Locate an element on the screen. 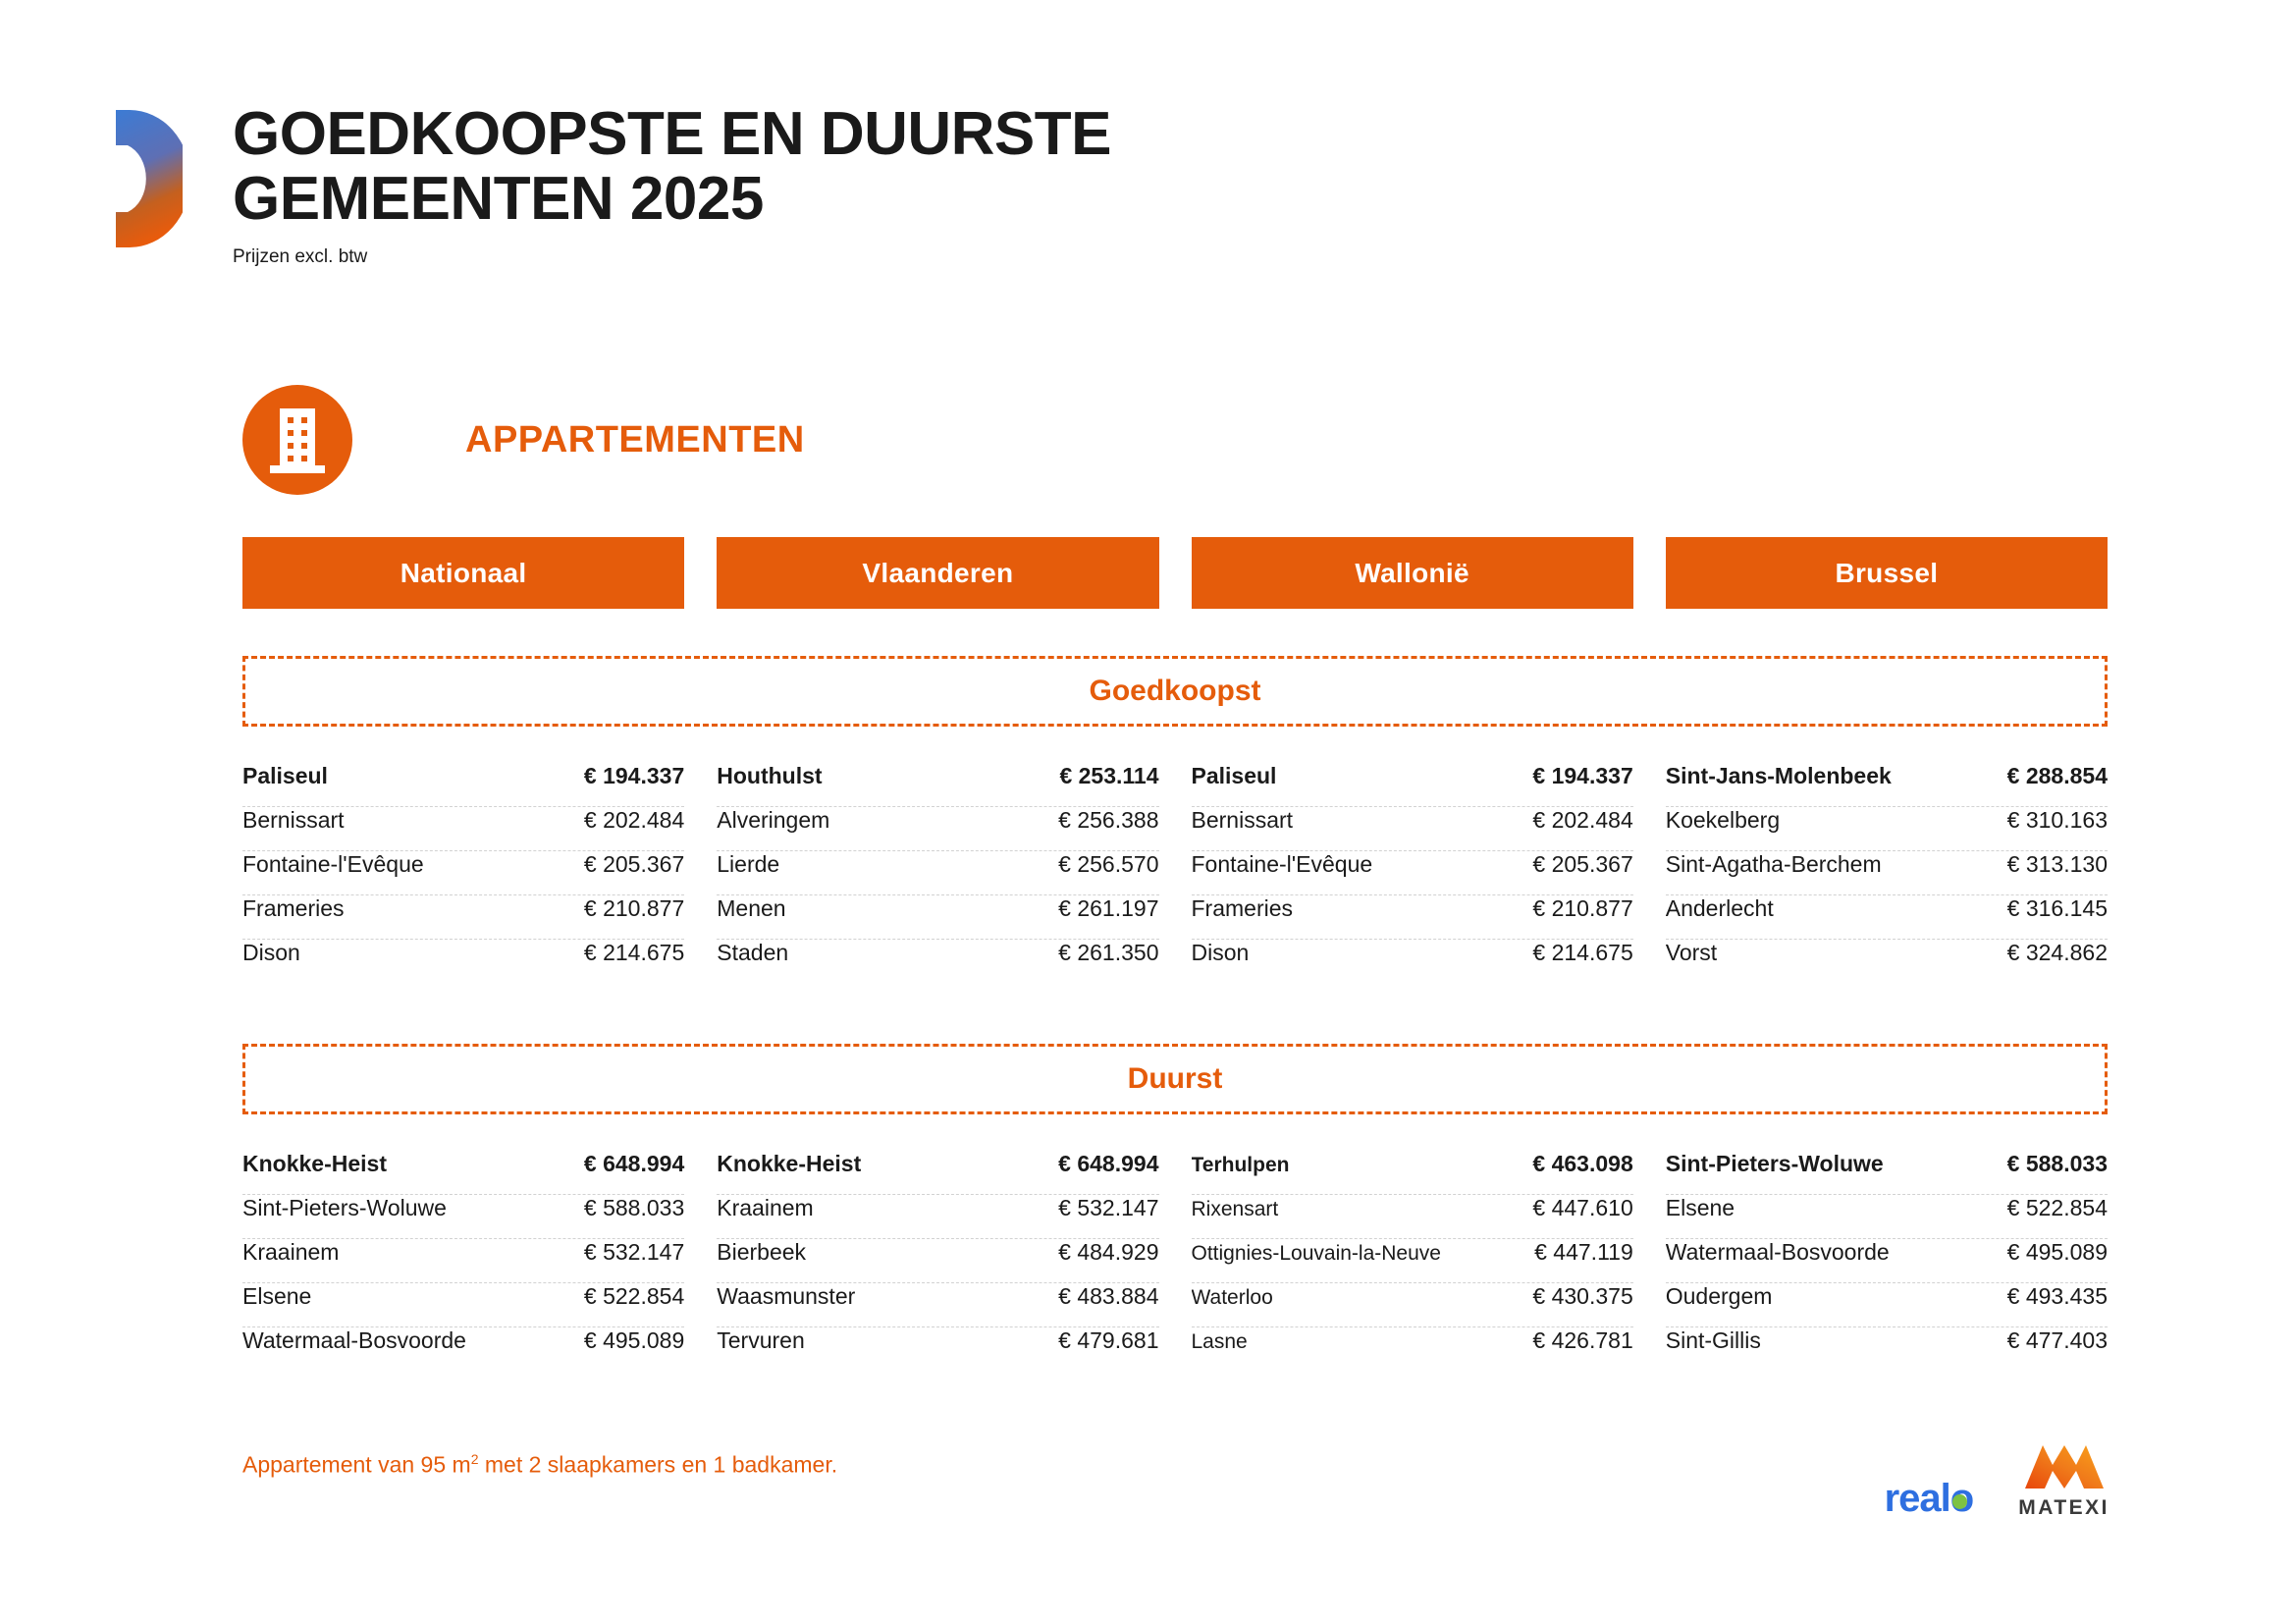 The image size is (2296, 1624). table-row: Elsene € 522.854 is located at coordinates (463, 1305).